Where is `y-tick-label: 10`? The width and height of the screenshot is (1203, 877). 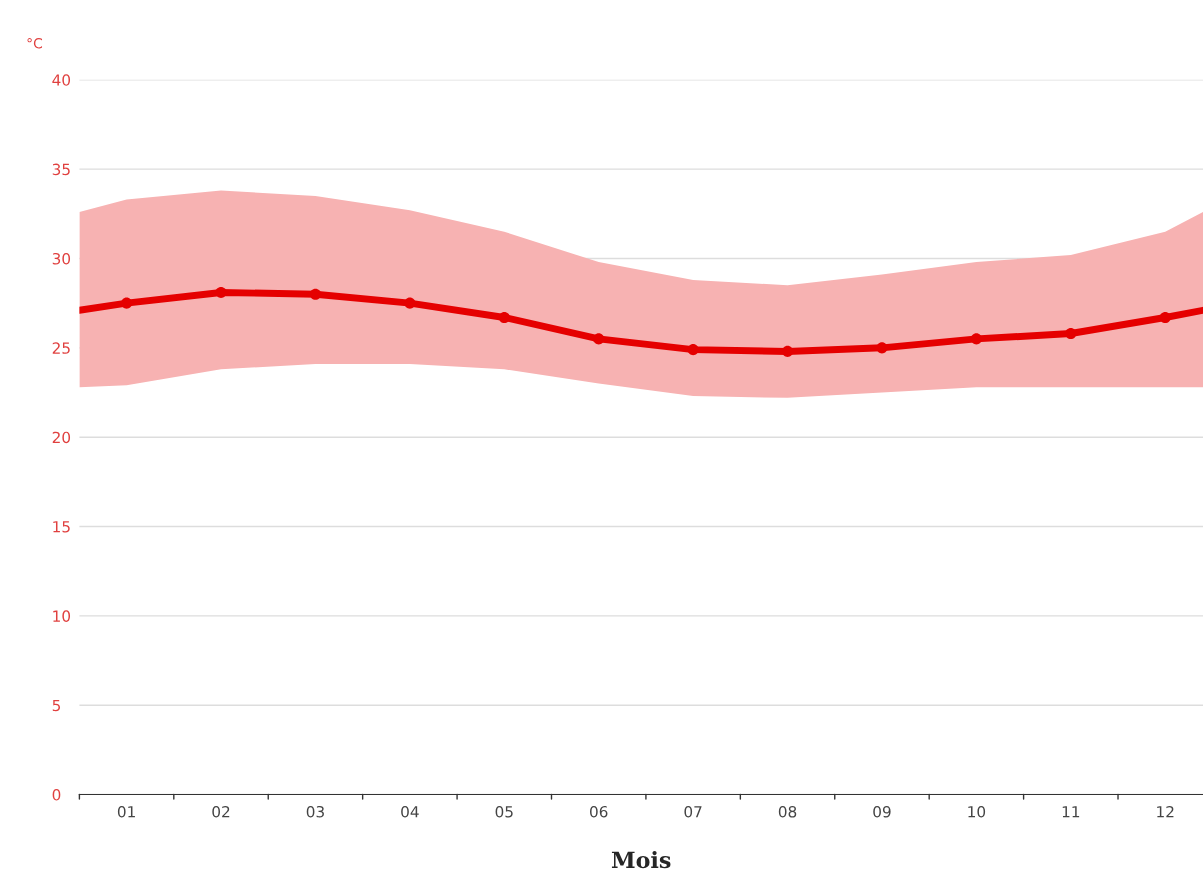 y-tick-label: 10 is located at coordinates (62, 616).